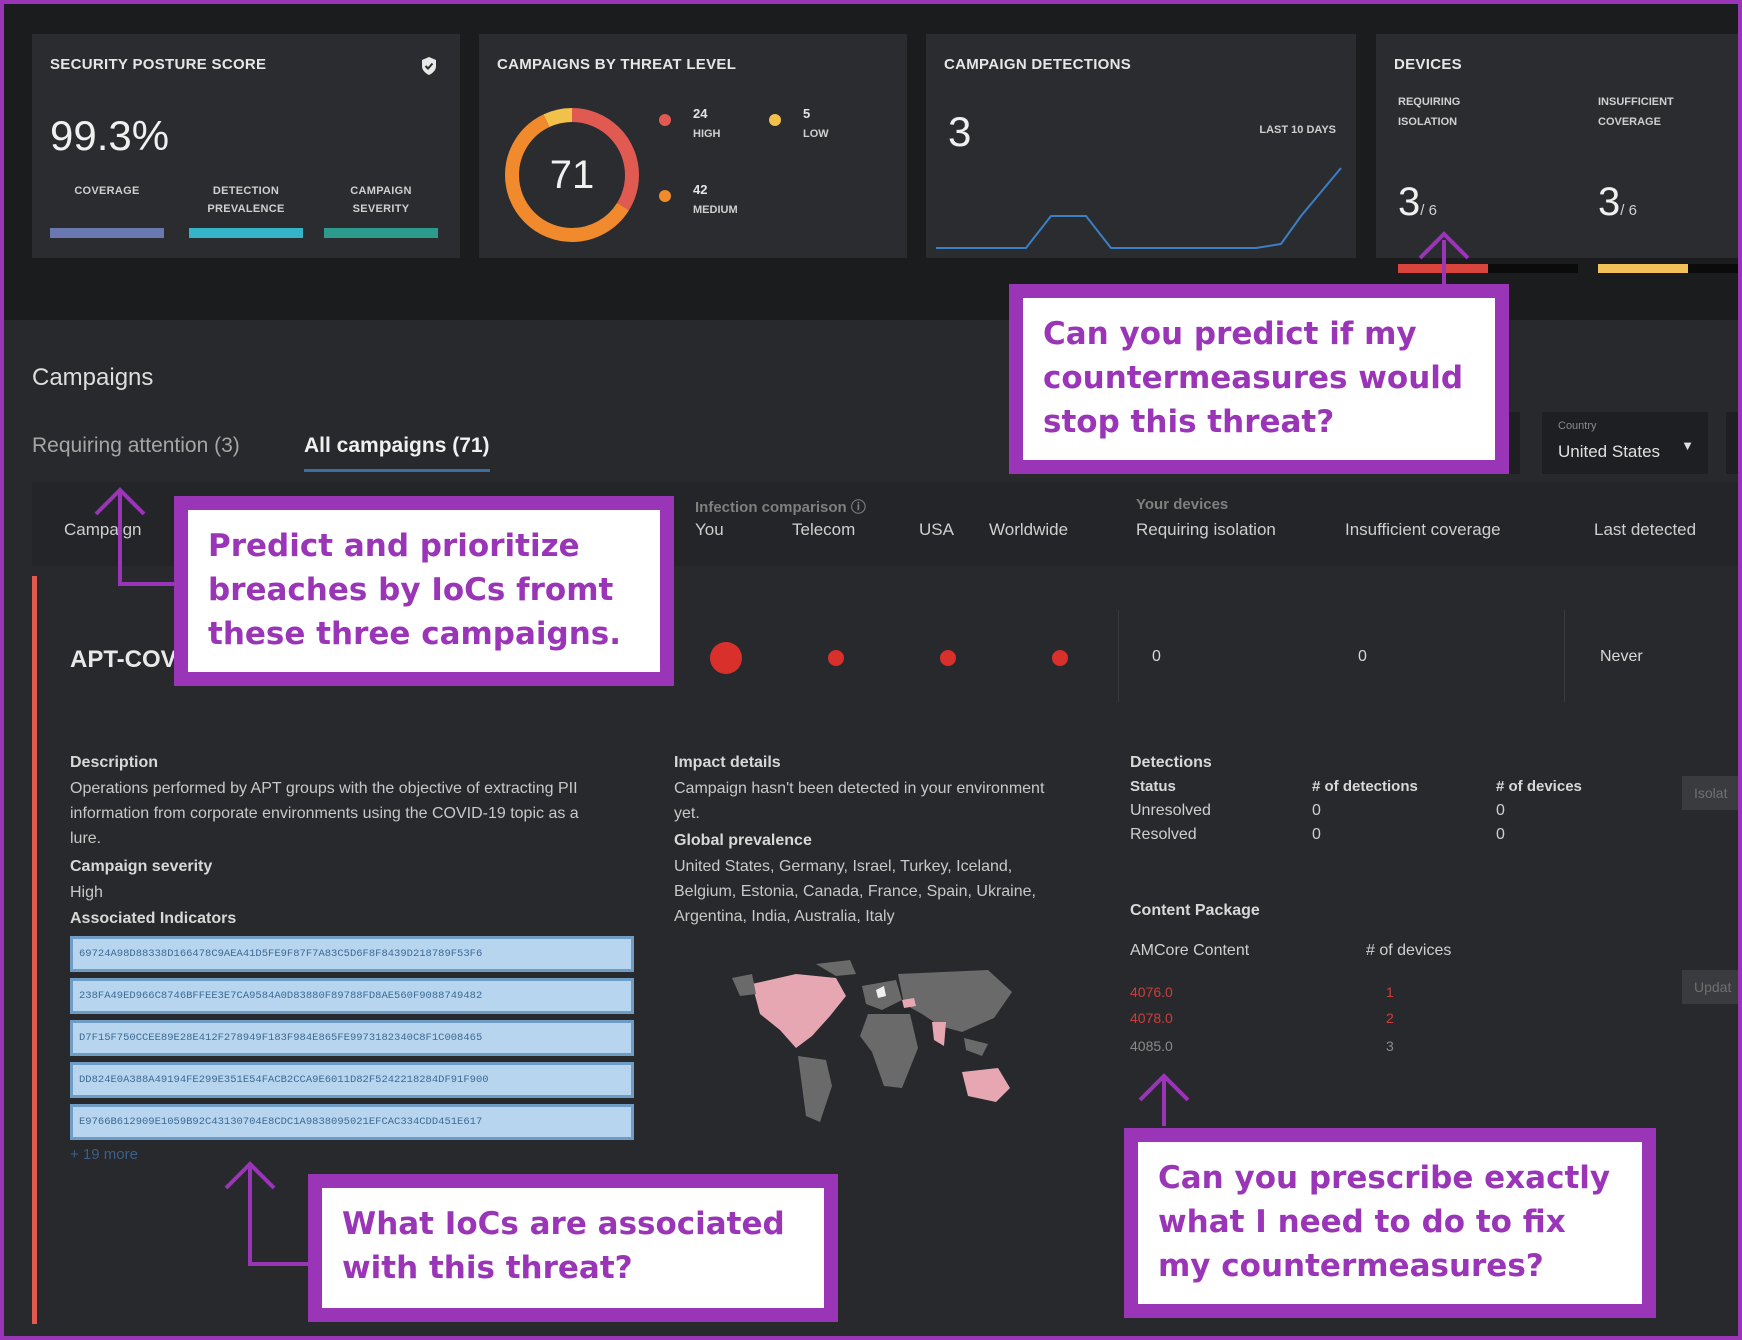  What do you see at coordinates (1609, 202) in the screenshot?
I see `insufficient-coverage-count: 3` at bounding box center [1609, 202].